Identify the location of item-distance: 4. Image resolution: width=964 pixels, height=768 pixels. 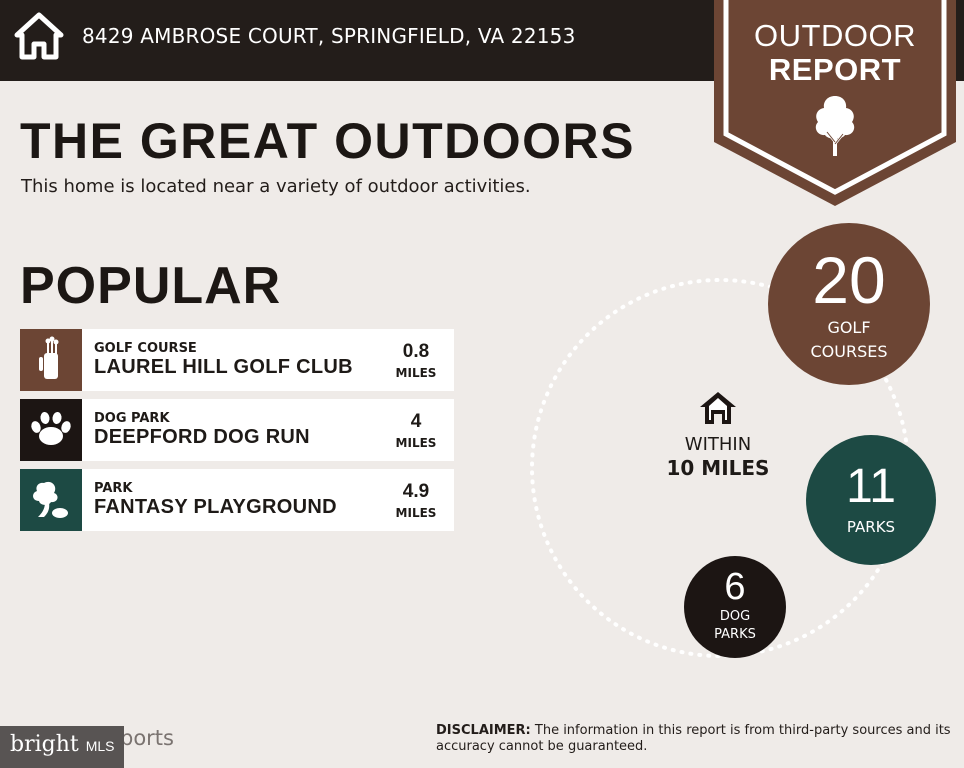
(416, 421).